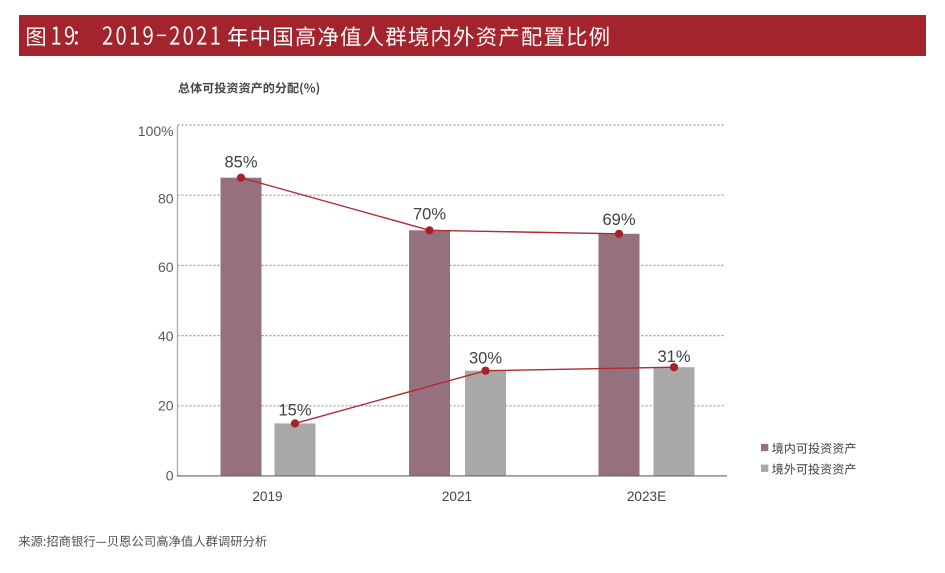 The height and width of the screenshot is (573, 945). What do you see at coordinates (166, 198) in the screenshot?
I see `svg-text: 80` at bounding box center [166, 198].